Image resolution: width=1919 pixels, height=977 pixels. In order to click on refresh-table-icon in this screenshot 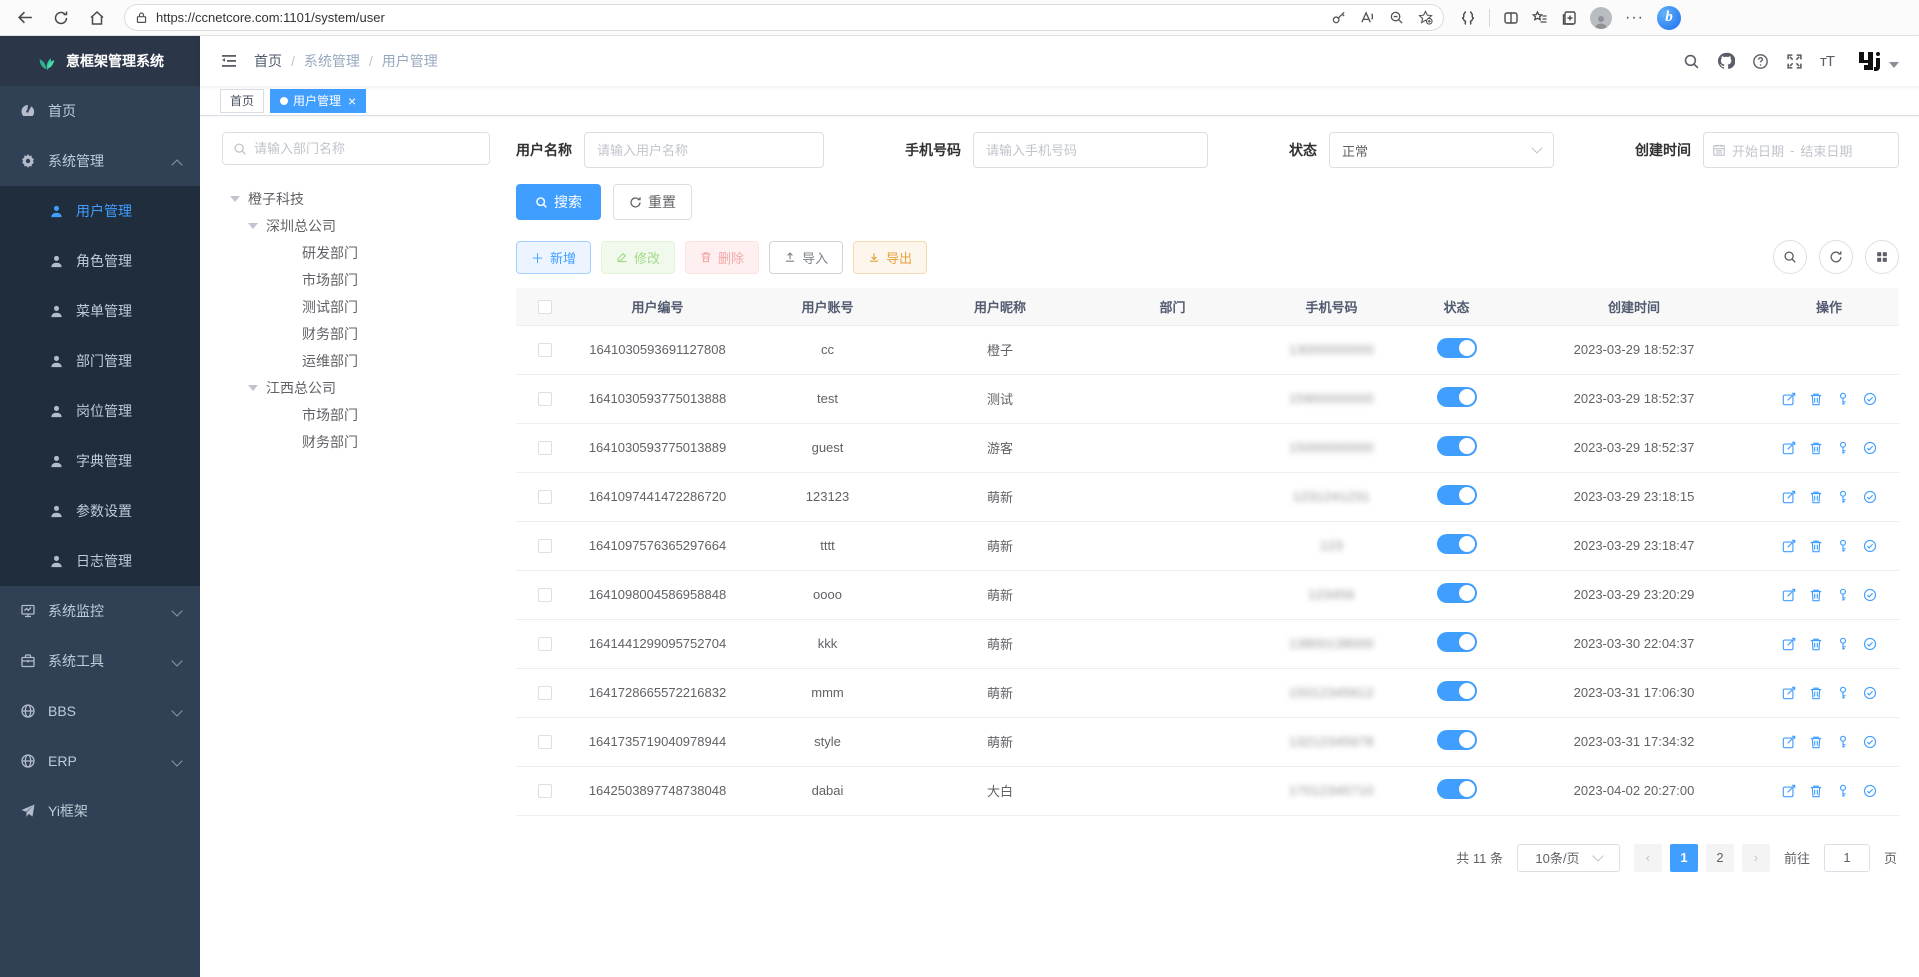, I will do `click(1836, 257)`.